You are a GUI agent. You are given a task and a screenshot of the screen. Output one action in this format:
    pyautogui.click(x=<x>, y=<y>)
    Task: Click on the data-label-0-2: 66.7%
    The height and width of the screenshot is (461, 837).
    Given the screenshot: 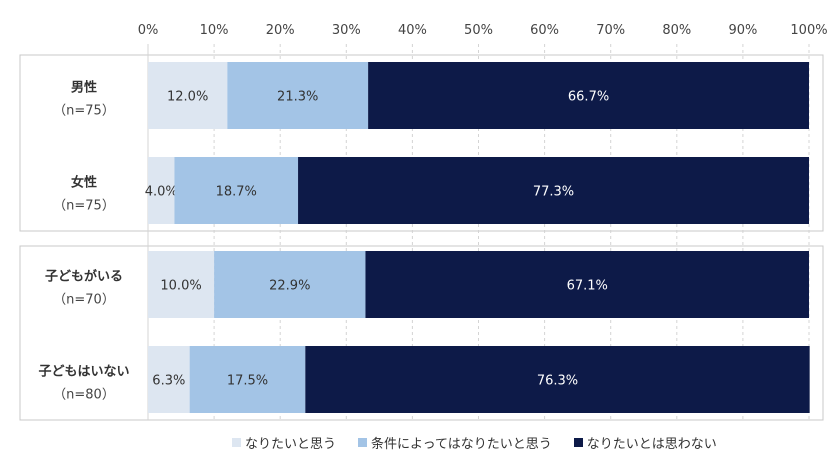 What is the action you would take?
    pyautogui.click(x=588, y=97)
    